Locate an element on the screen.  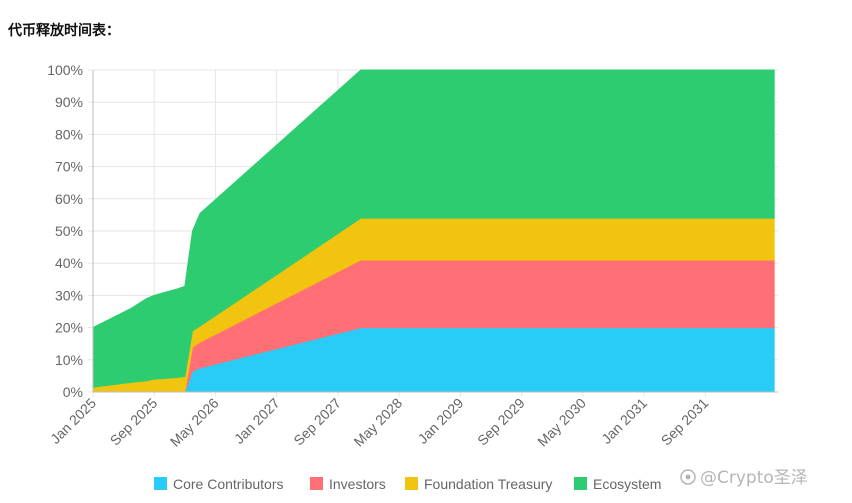
x-tick-label: May 2028 is located at coordinates (377, 422).